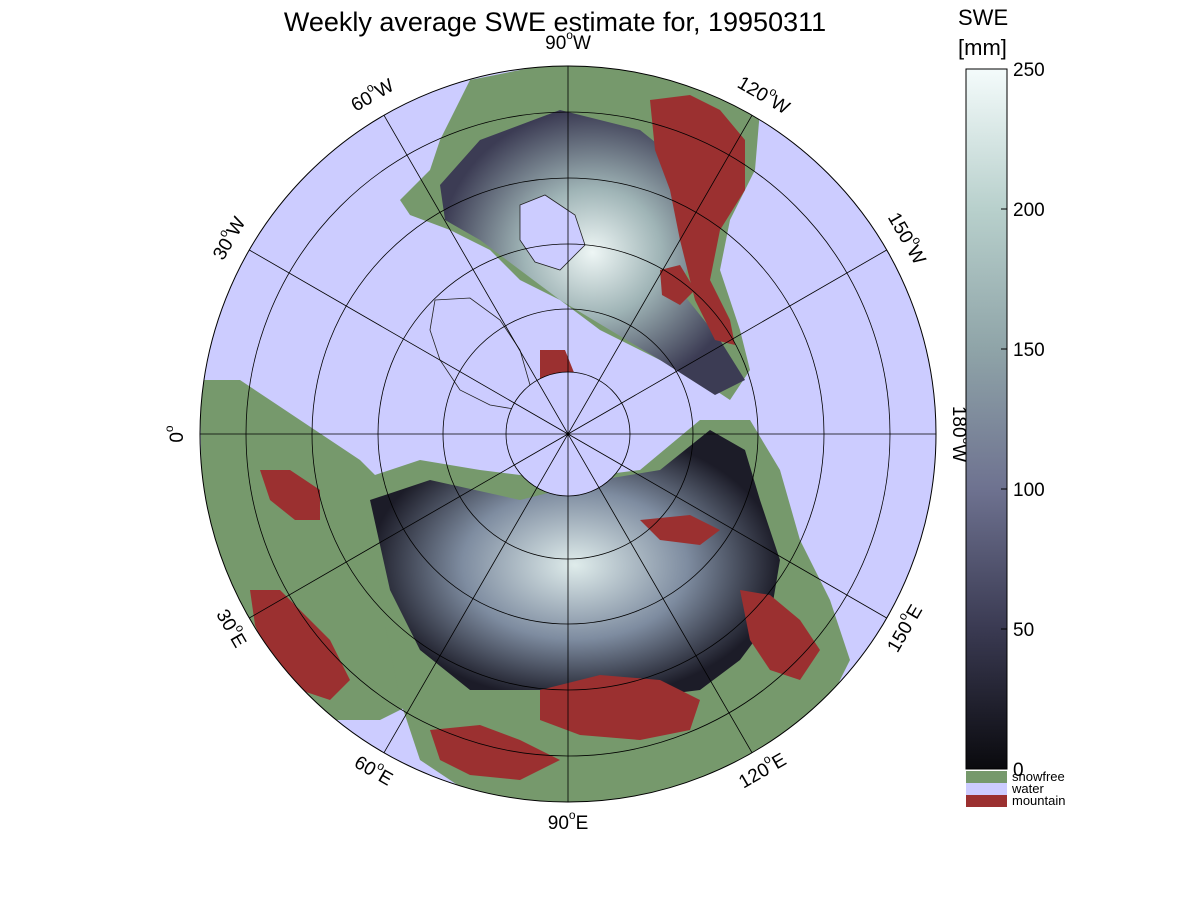 This screenshot has width=1201, height=901. I want to click on colorbar-tick-label: 100, so click(1029, 490).